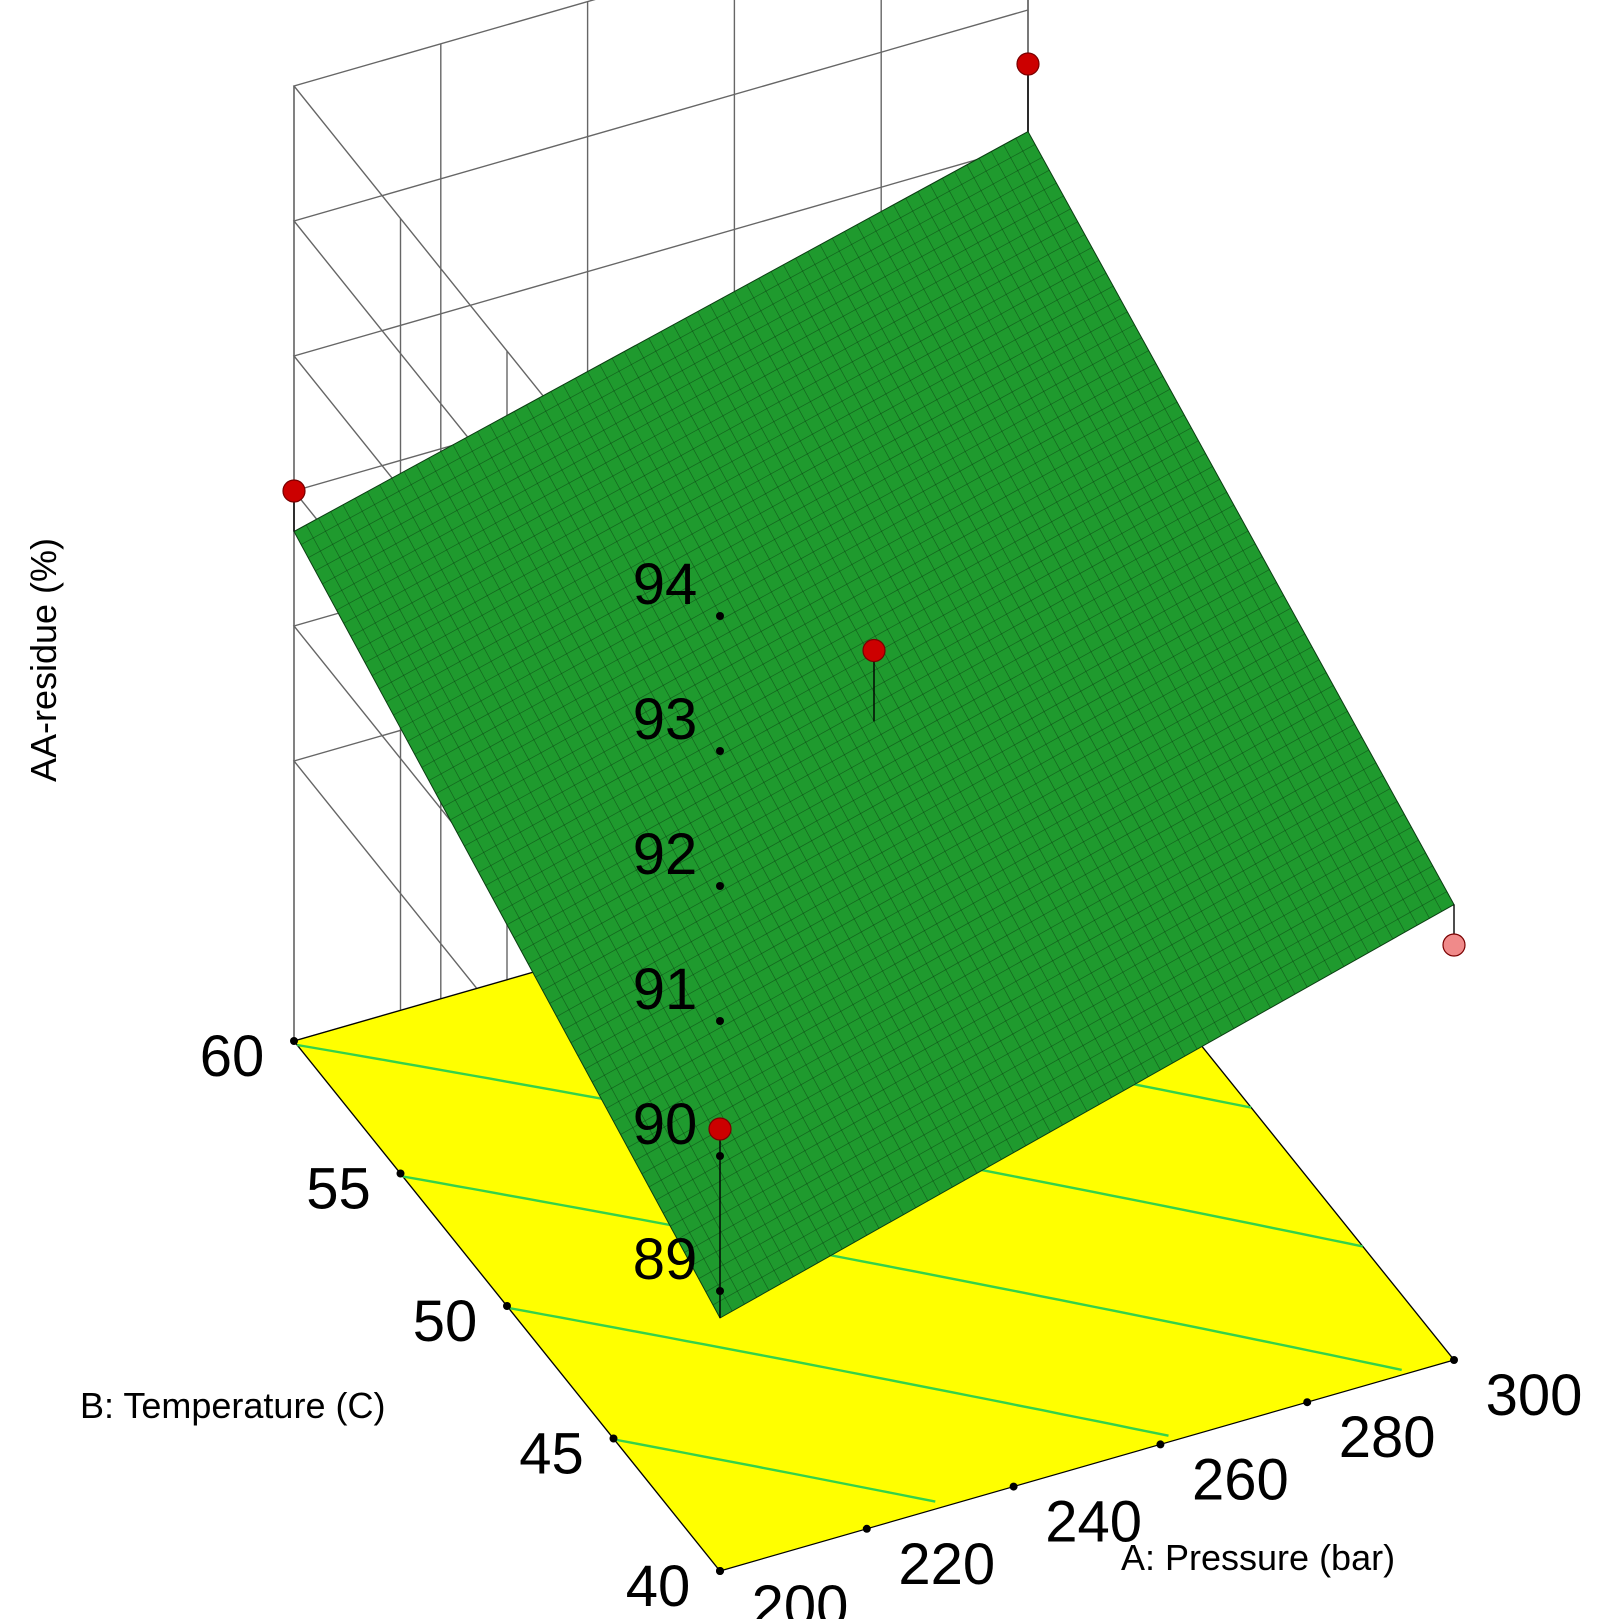  What do you see at coordinates (43, 660) in the screenshot?
I see `z-axis-title: AA-residue (%)` at bounding box center [43, 660].